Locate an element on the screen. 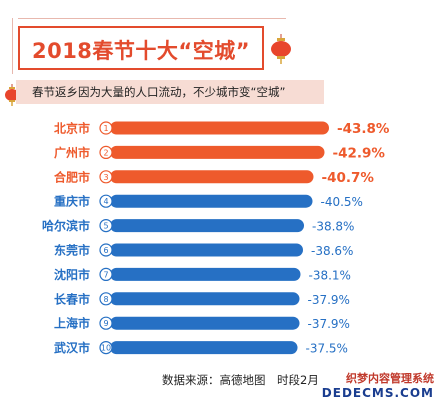 The image size is (440, 406). category-label: 广州市 is located at coordinates (72, 152).